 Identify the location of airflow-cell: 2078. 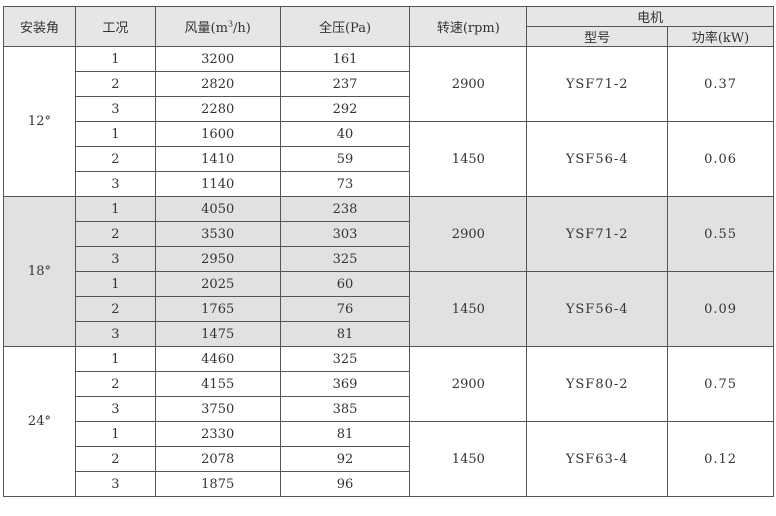
(217, 459).